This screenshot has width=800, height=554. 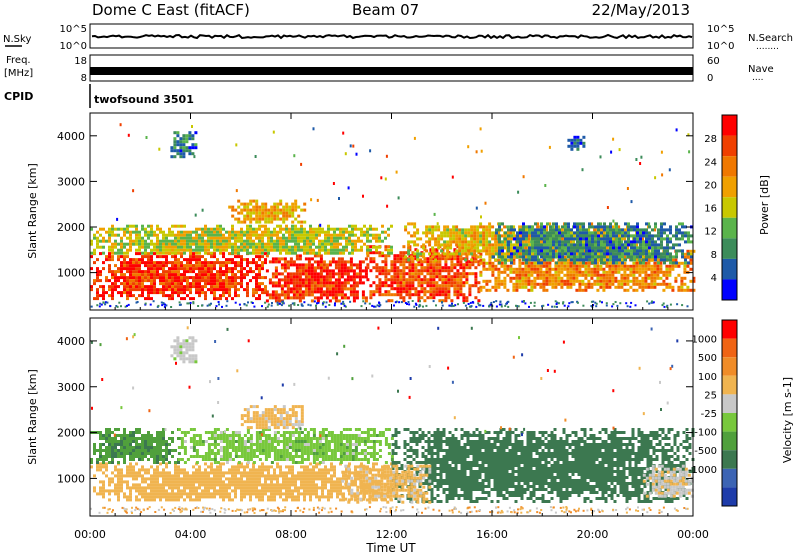 What do you see at coordinates (729, 289) in the screenshot?
I see `power-colorbar-segment` at bounding box center [729, 289].